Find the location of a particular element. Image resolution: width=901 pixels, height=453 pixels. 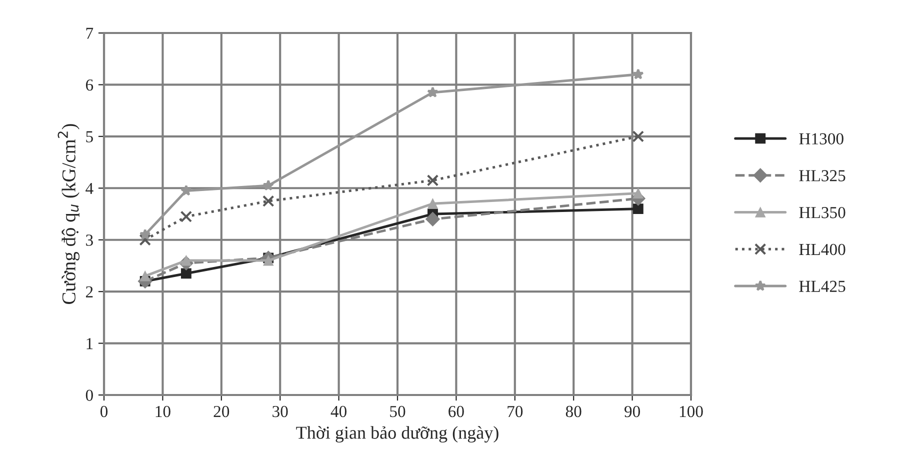

x-tick-label: 10 is located at coordinates (163, 412).